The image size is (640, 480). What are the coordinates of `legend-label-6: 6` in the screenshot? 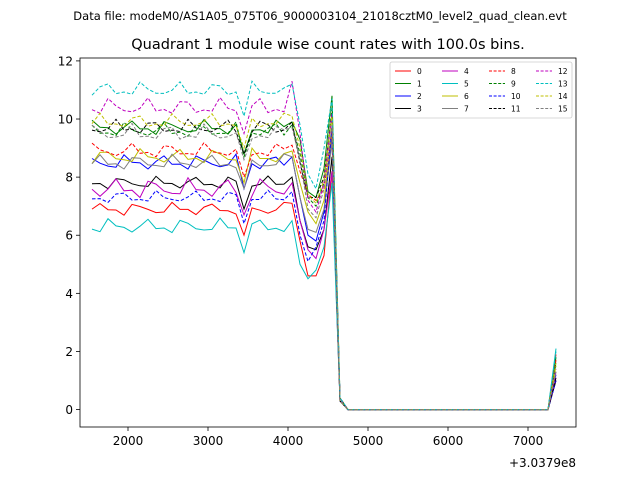 It's located at (466, 96).